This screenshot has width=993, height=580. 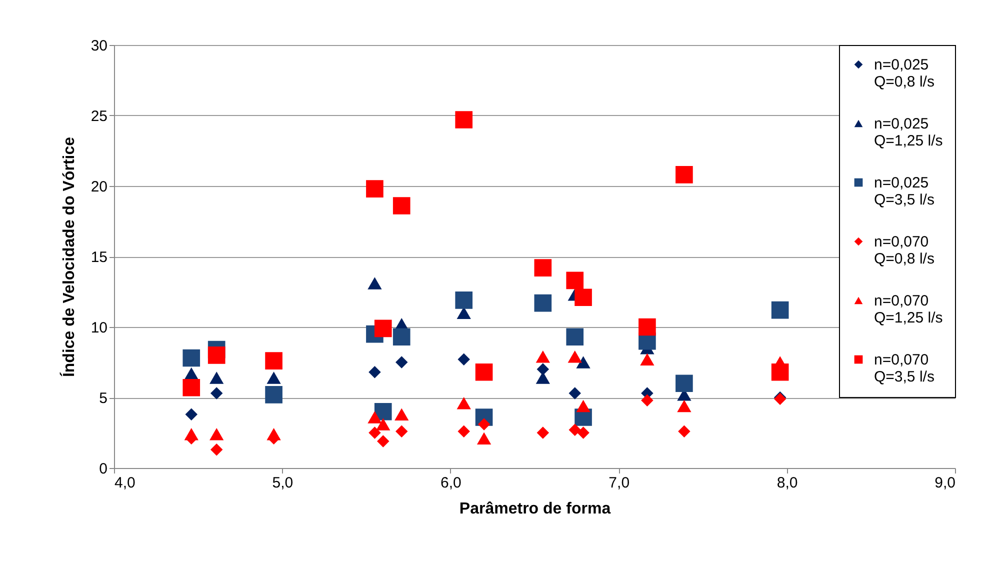 What do you see at coordinates (945, 483) in the screenshot?
I see `x-tick-label: 9,0` at bounding box center [945, 483].